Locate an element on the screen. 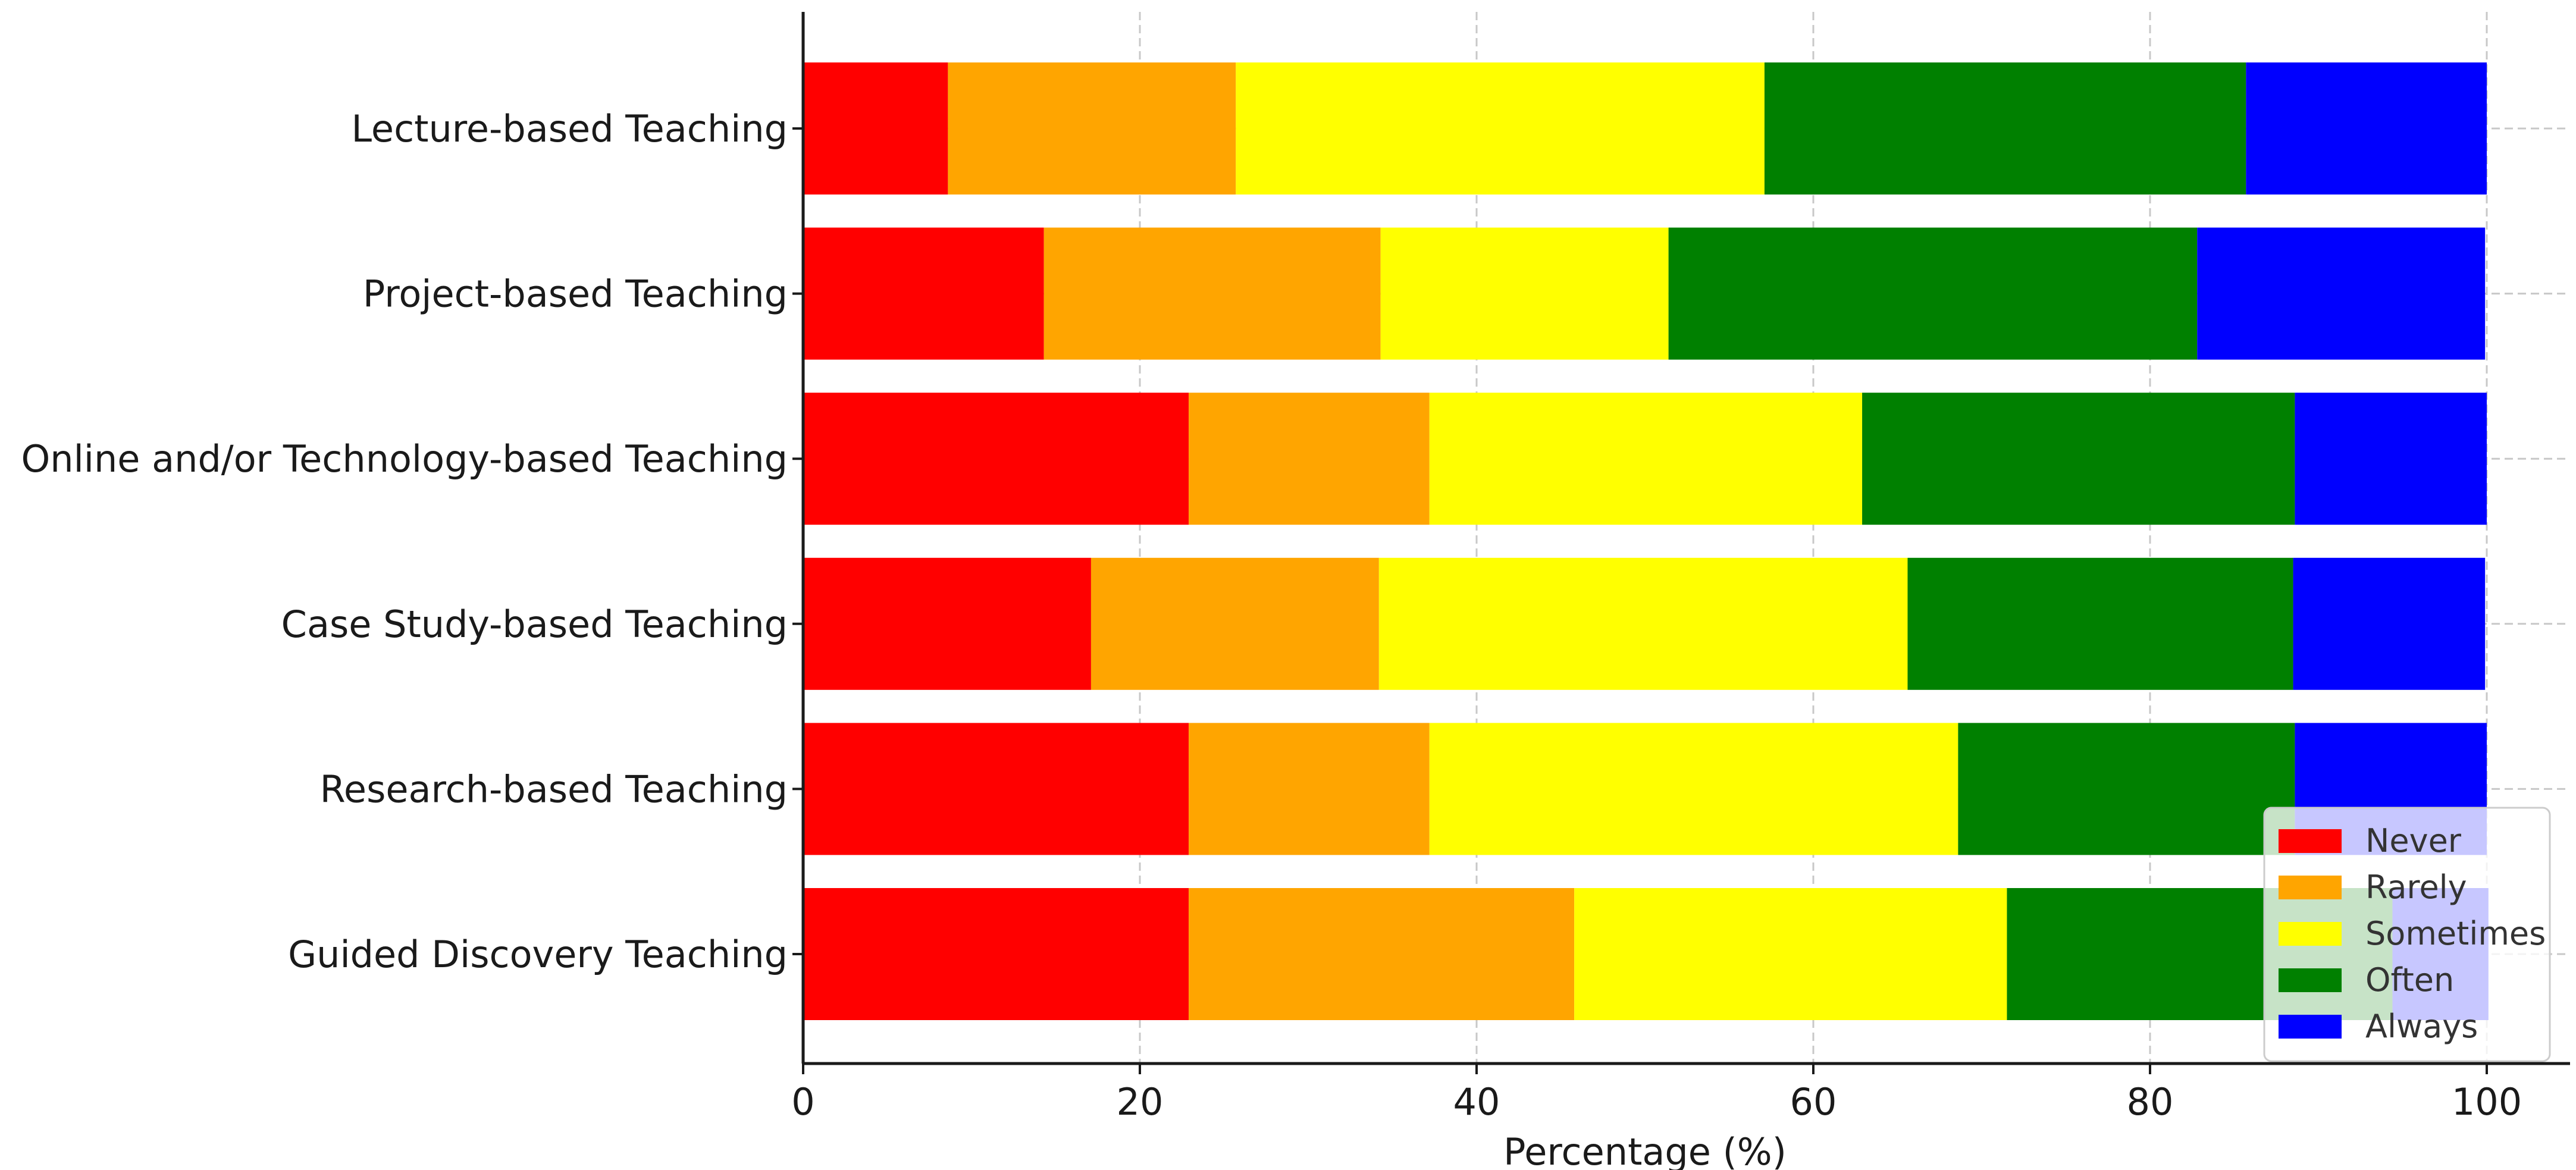 Image resolution: width=2576 pixels, height=1170 pixels. legend-swatch-sometimes is located at coordinates (2311, 934).